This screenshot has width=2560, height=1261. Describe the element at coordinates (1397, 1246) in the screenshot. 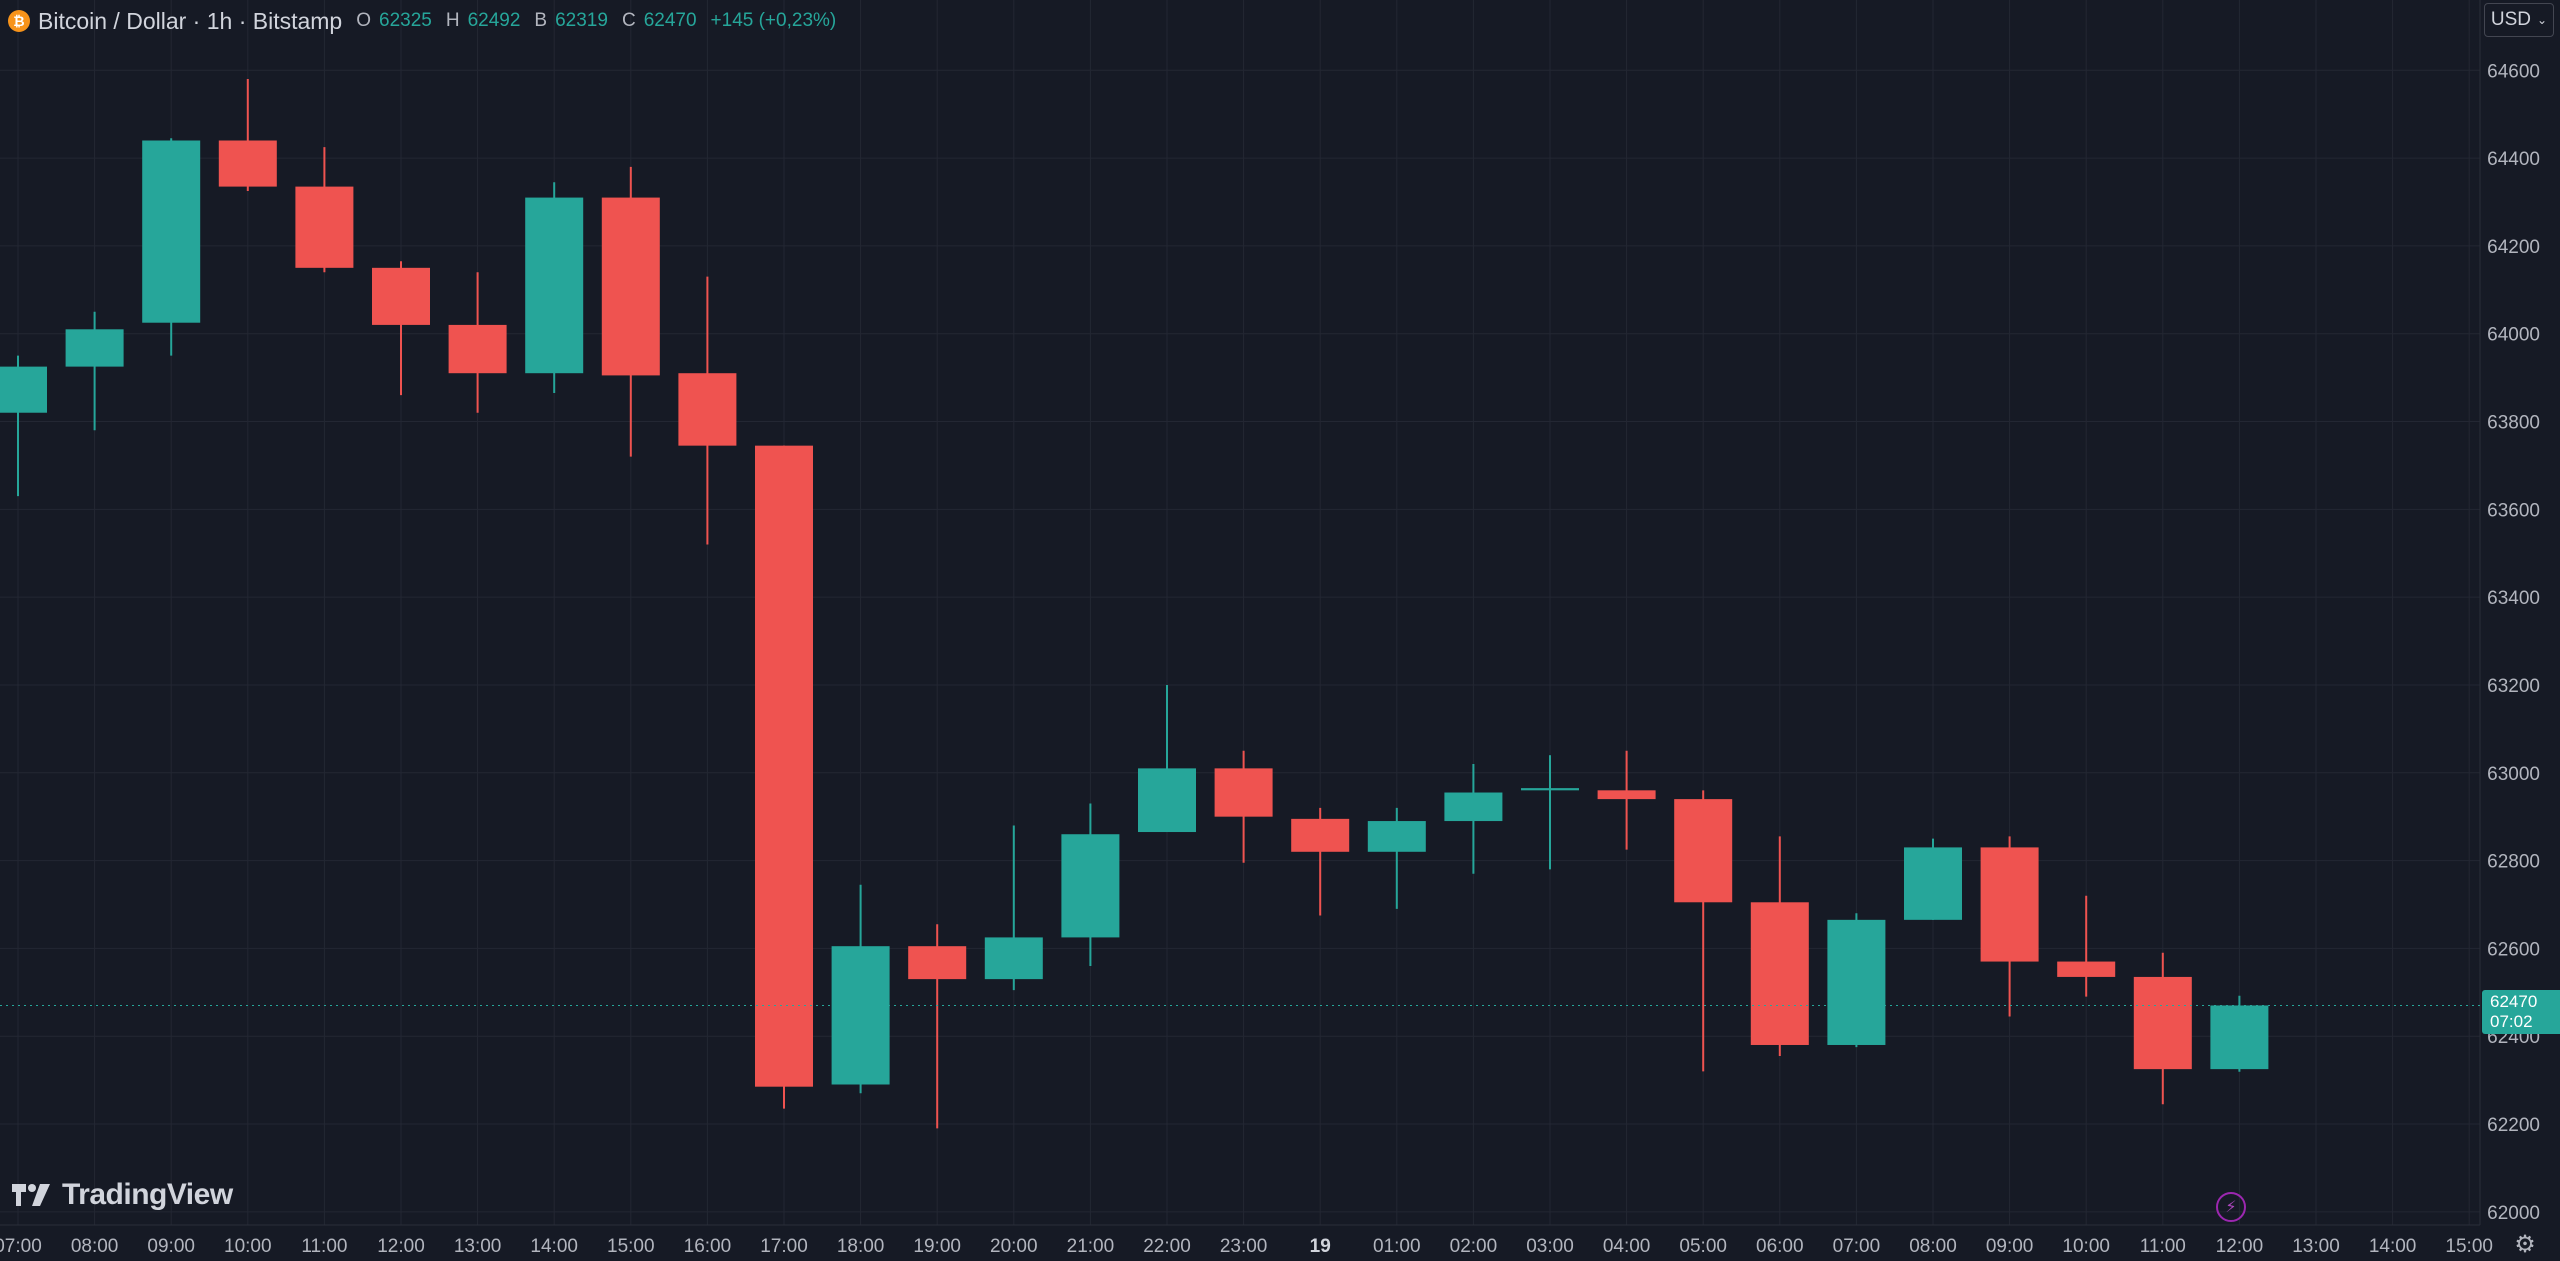

I see `time-tick-label: 01:00` at that location.